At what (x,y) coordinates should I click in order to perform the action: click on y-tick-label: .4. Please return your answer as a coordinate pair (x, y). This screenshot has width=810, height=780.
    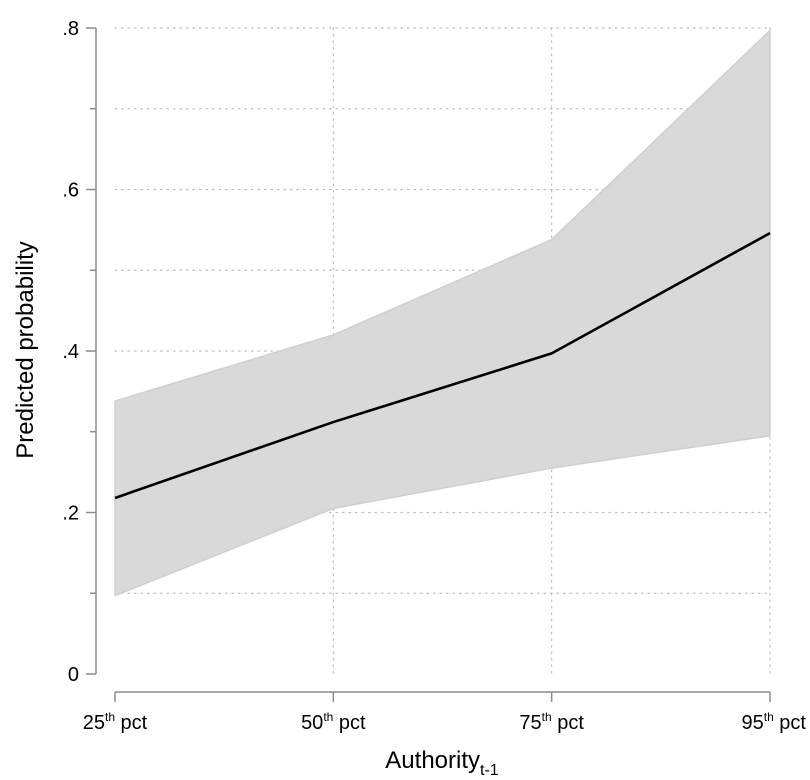
    Looking at the image, I should click on (70, 352).